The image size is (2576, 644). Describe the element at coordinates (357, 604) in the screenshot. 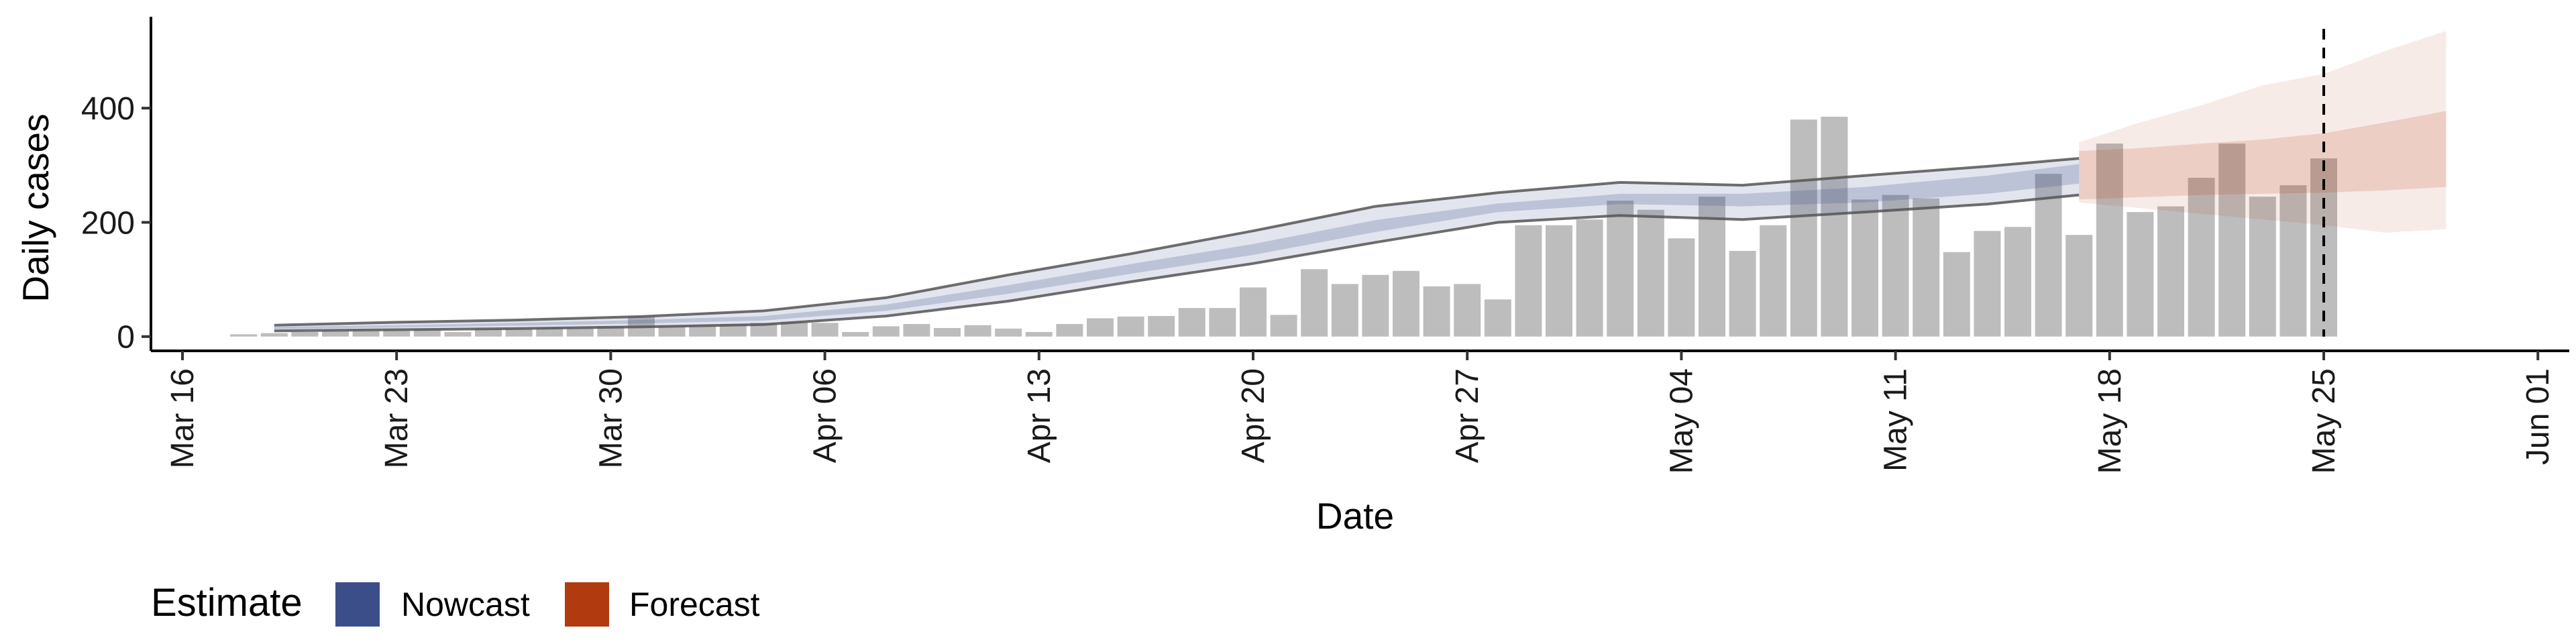

I see `legend-swatch-nowcast` at that location.